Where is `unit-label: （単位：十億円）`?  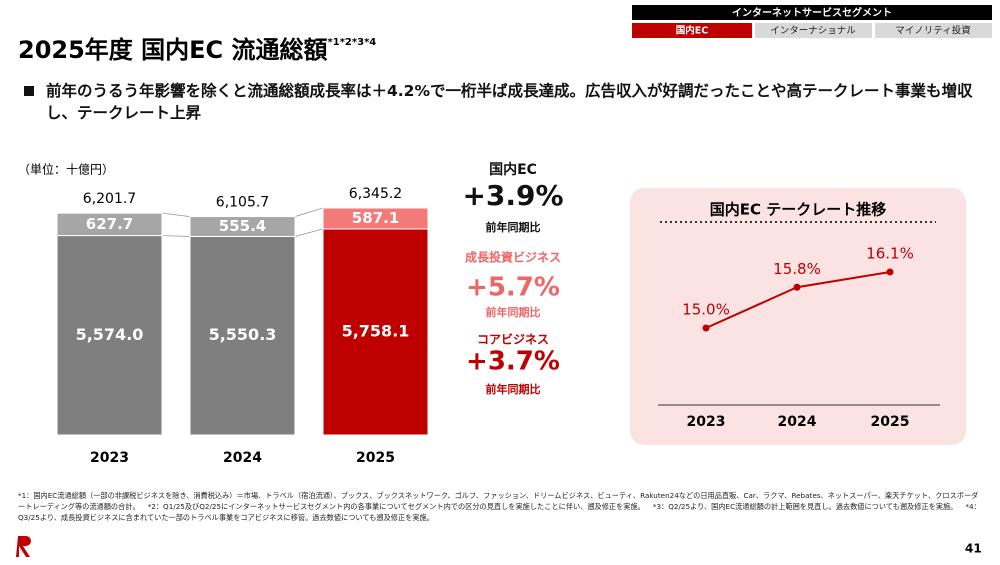 unit-label: （単位：十億円） is located at coordinates (66, 169).